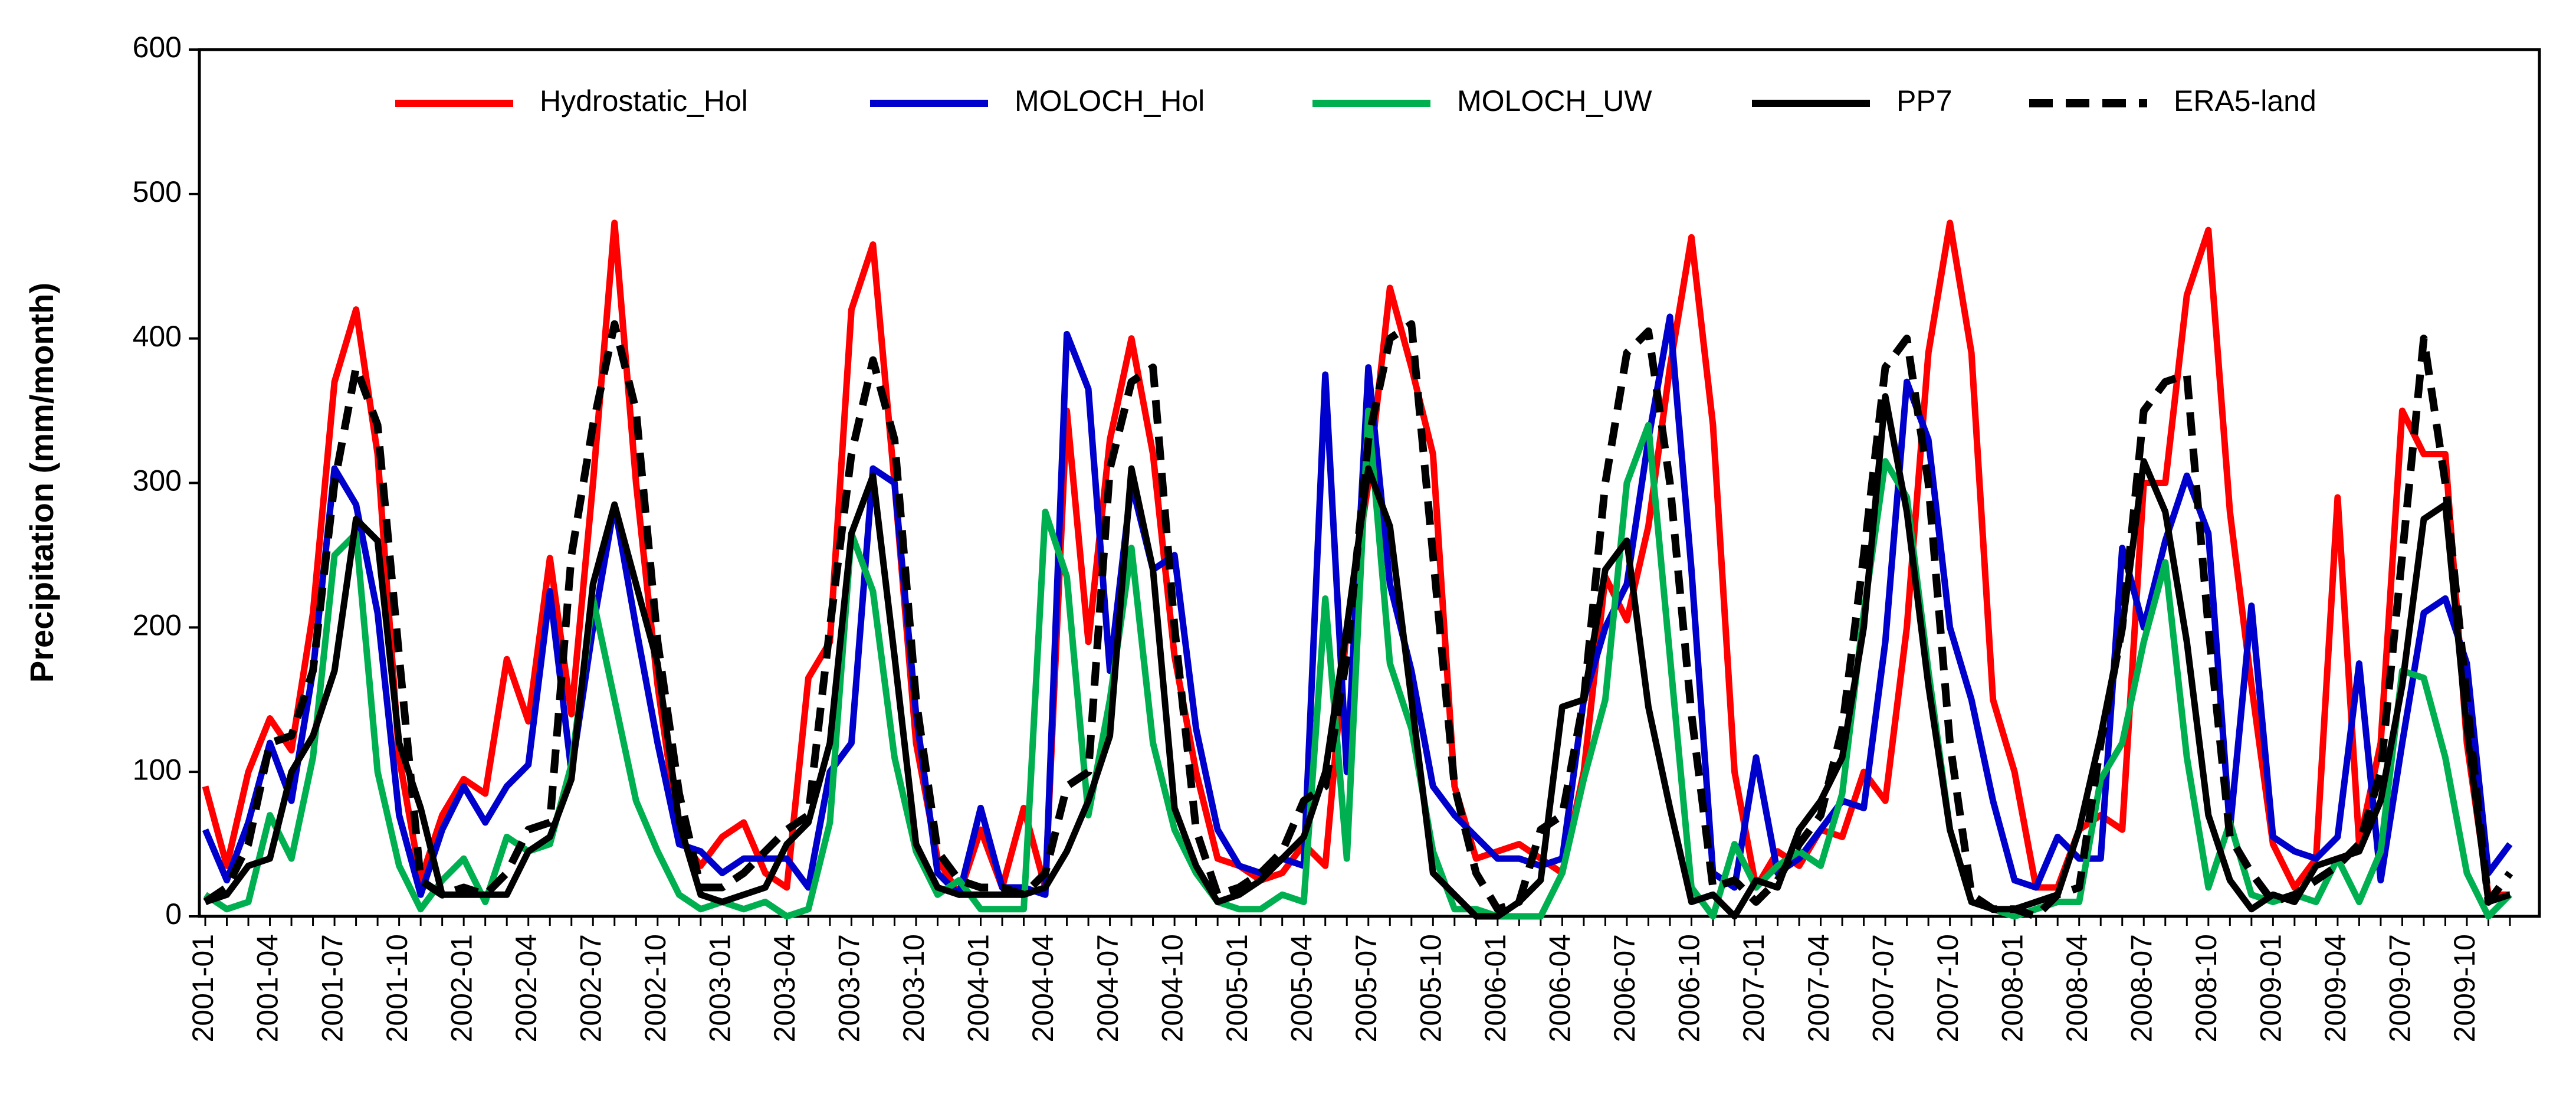  I want to click on x-tick-label: 2008-10, so click(2206, 988).